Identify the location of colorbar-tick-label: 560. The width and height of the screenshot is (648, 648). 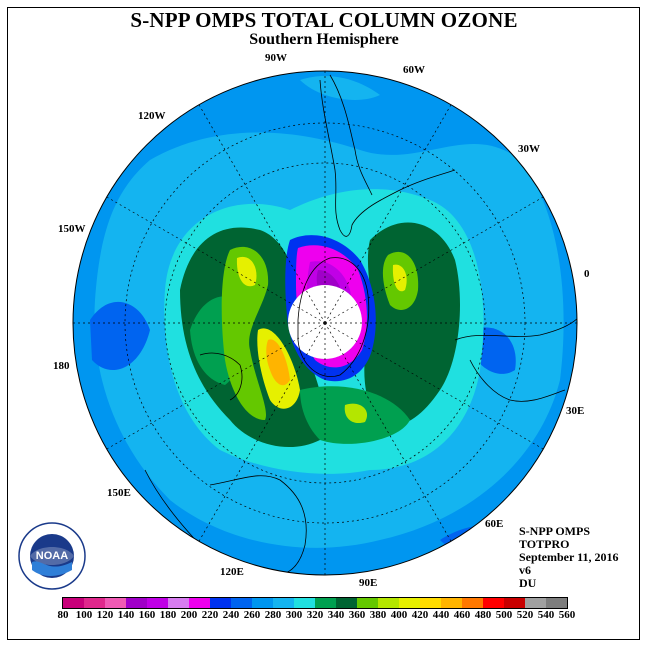
(567, 615).